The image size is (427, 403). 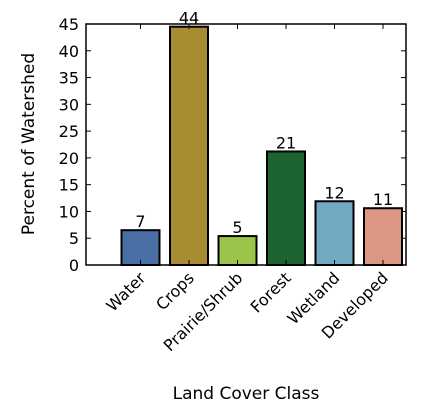 What do you see at coordinates (69, 131) in the screenshot?
I see `y-tick-label: 25` at bounding box center [69, 131].